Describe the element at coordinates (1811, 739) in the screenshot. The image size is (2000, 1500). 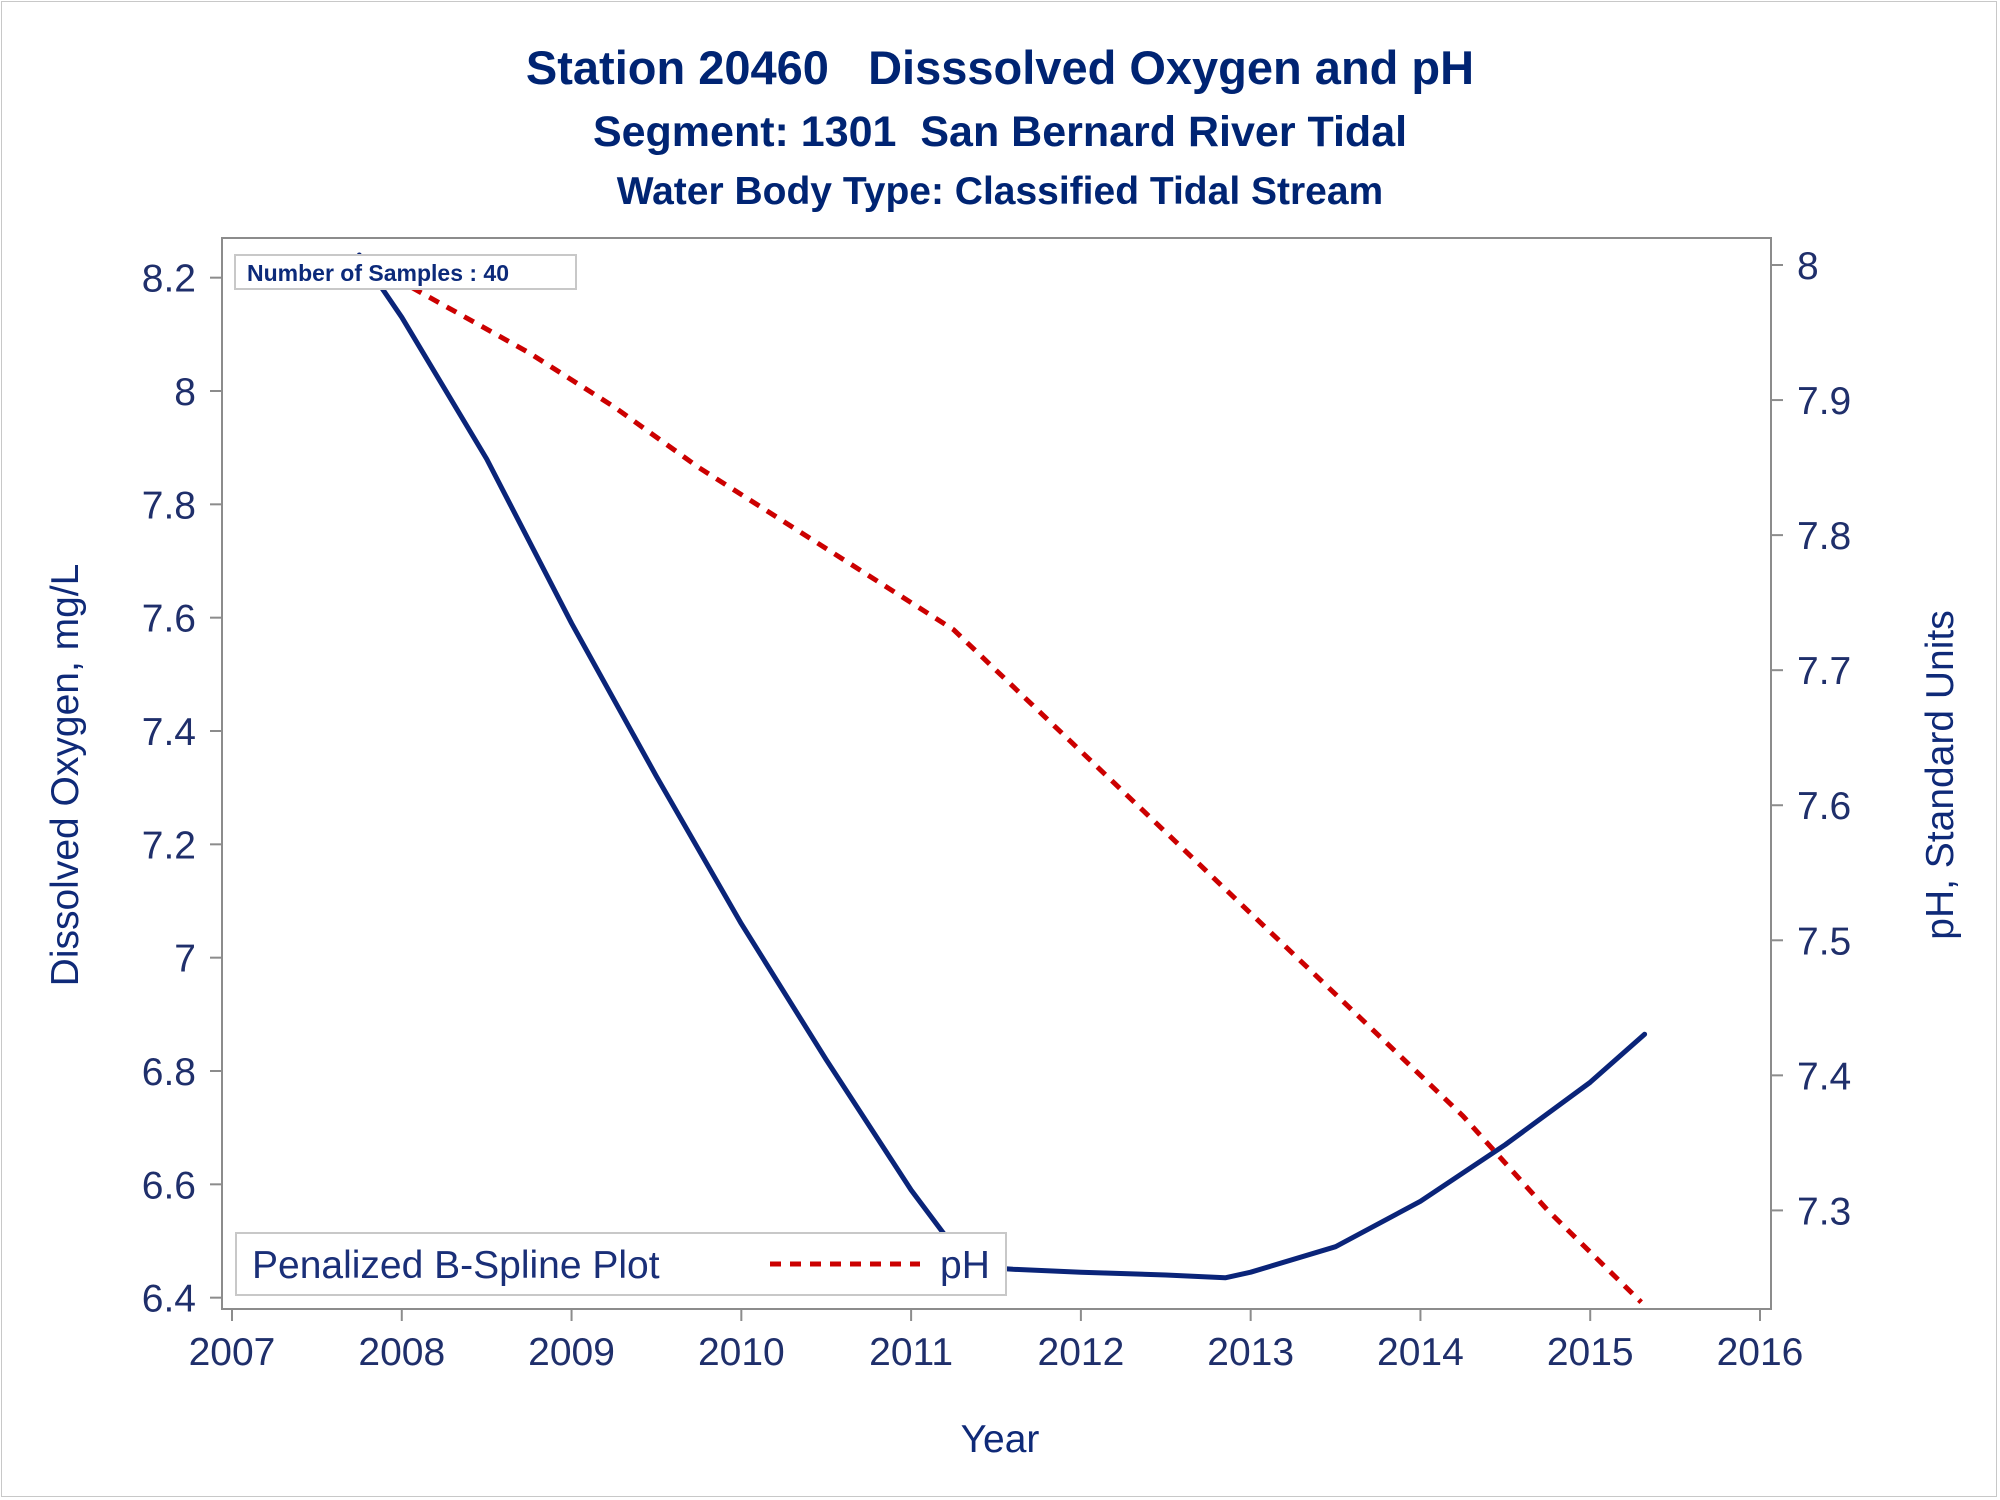
I see `y-axis-right: 7.3 7.4 7.5 7.6 7.7 7.8 7.9 8` at that location.